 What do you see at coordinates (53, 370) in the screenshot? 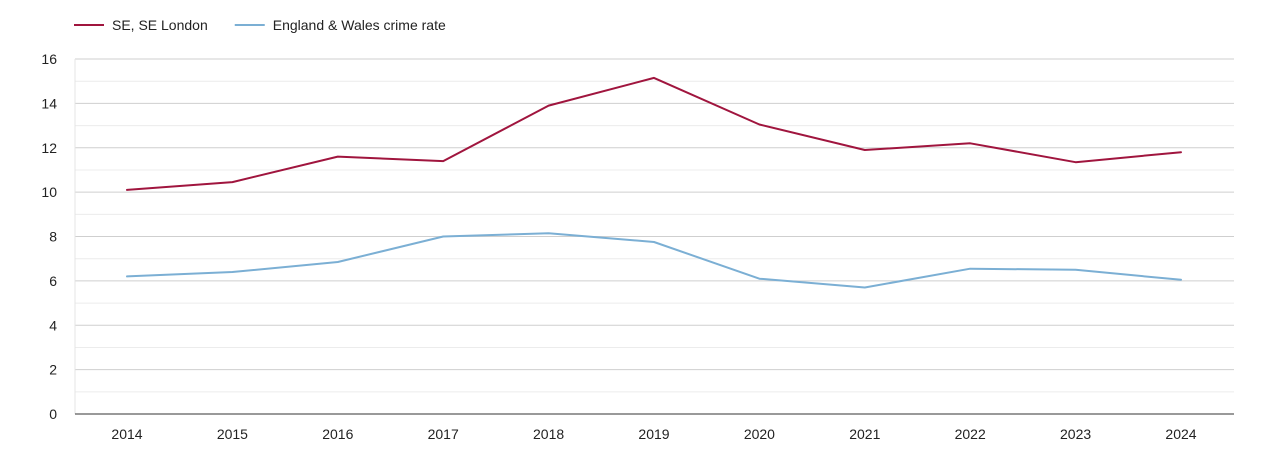
I see `y-tick-label: 2` at bounding box center [53, 370].